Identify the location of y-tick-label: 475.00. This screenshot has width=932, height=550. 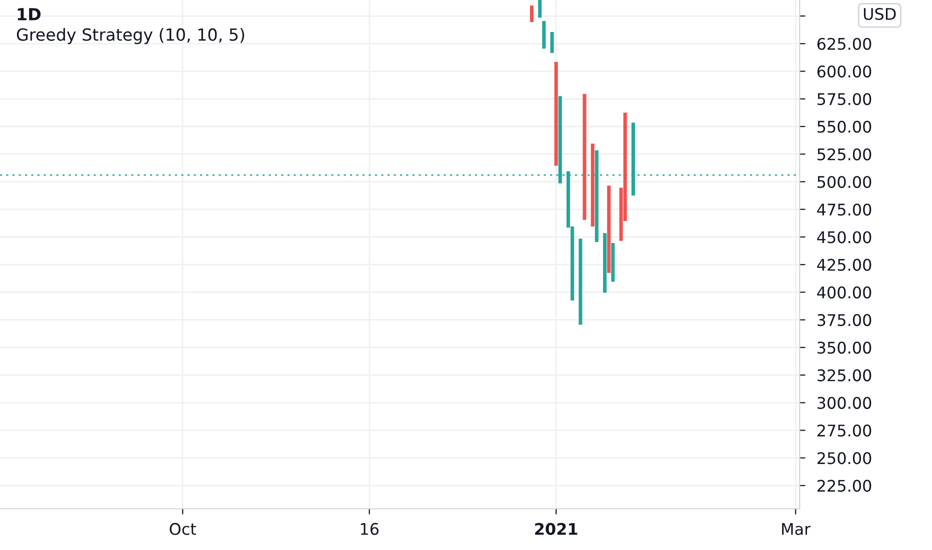
(844, 210).